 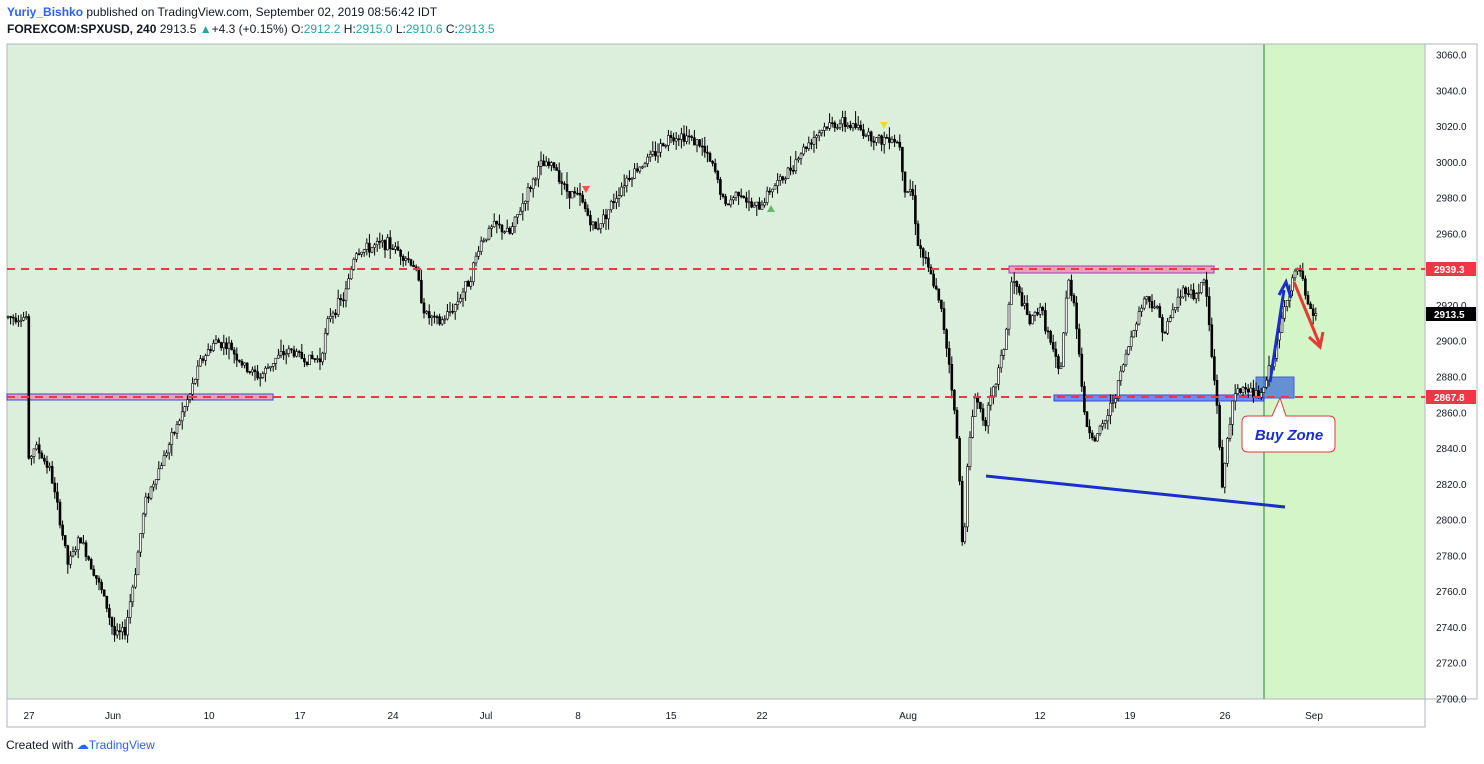 What do you see at coordinates (1314, 716) in the screenshot?
I see `x-tick-label: Sep` at bounding box center [1314, 716].